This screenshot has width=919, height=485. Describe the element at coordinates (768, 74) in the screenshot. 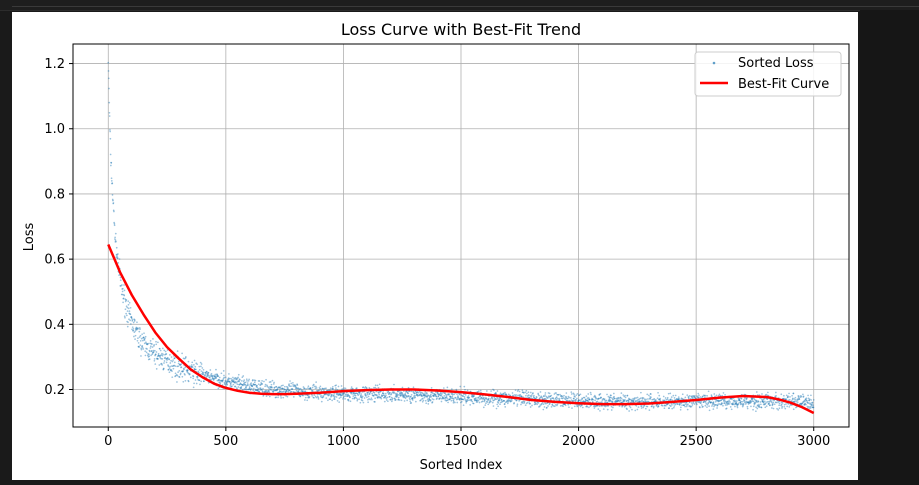

I see `legend-box` at that location.